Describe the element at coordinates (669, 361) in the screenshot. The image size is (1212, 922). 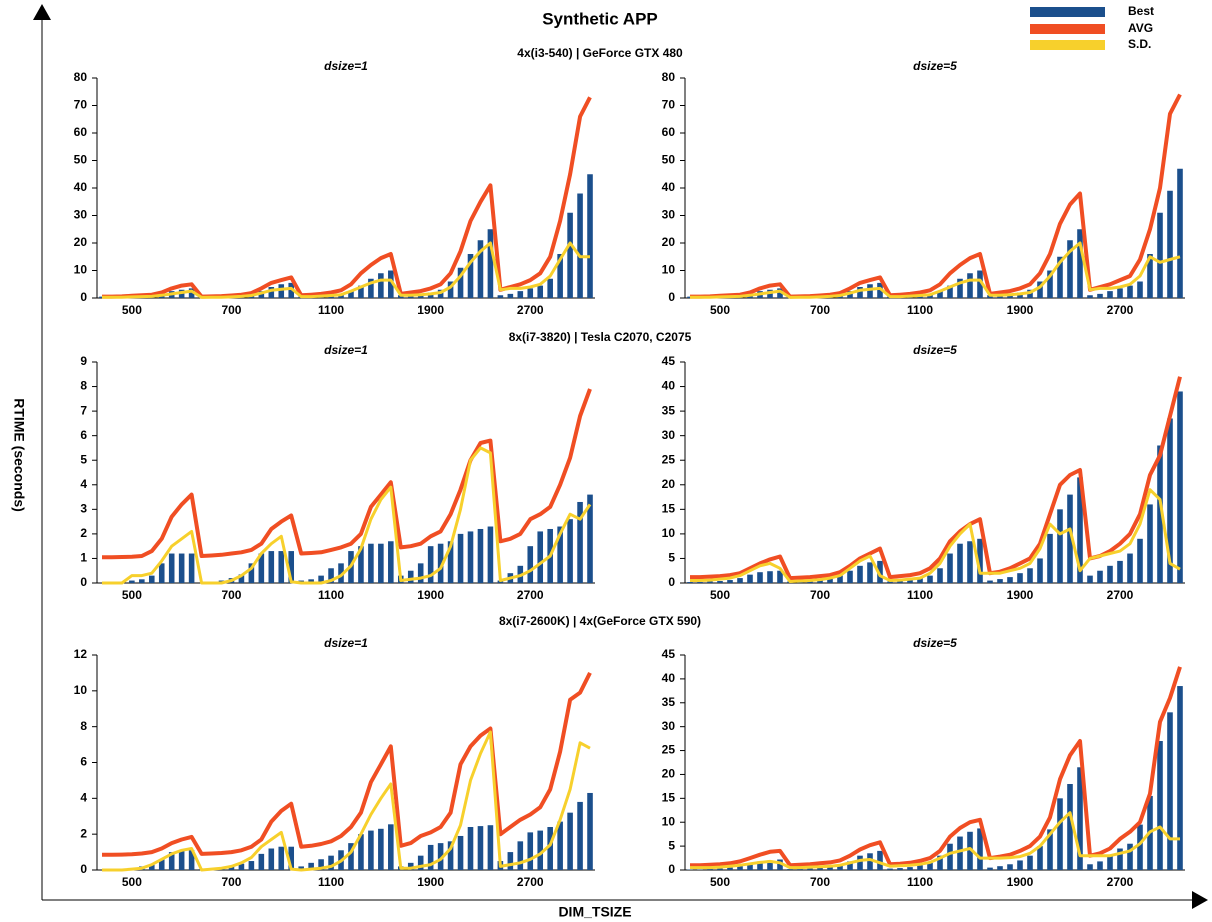
I see `y-tick-label: 45` at that location.